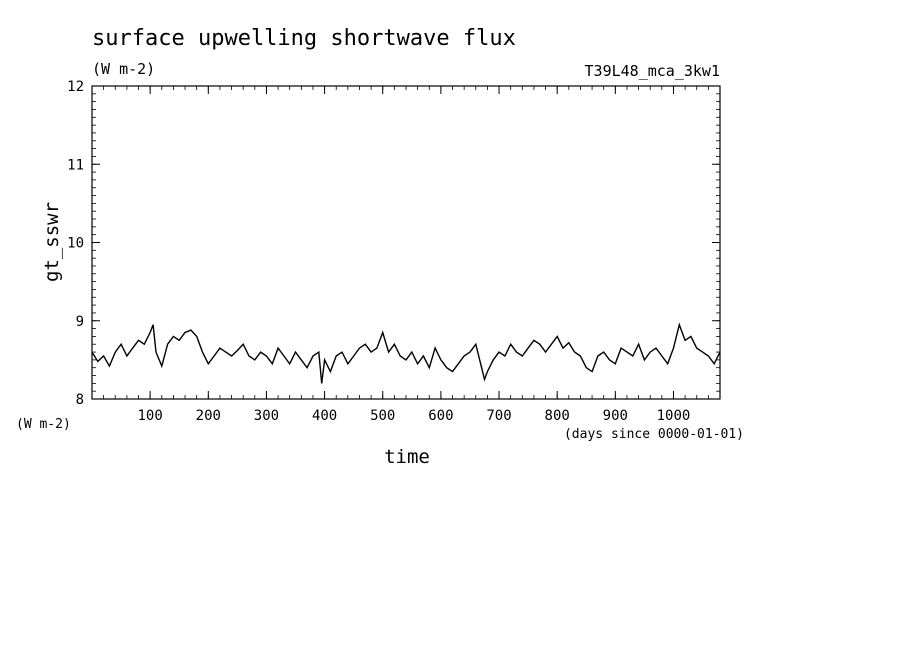 This screenshot has width=904, height=654. Describe the element at coordinates (52, 242) in the screenshot. I see `y-axis-label: gt_sswr` at that location.